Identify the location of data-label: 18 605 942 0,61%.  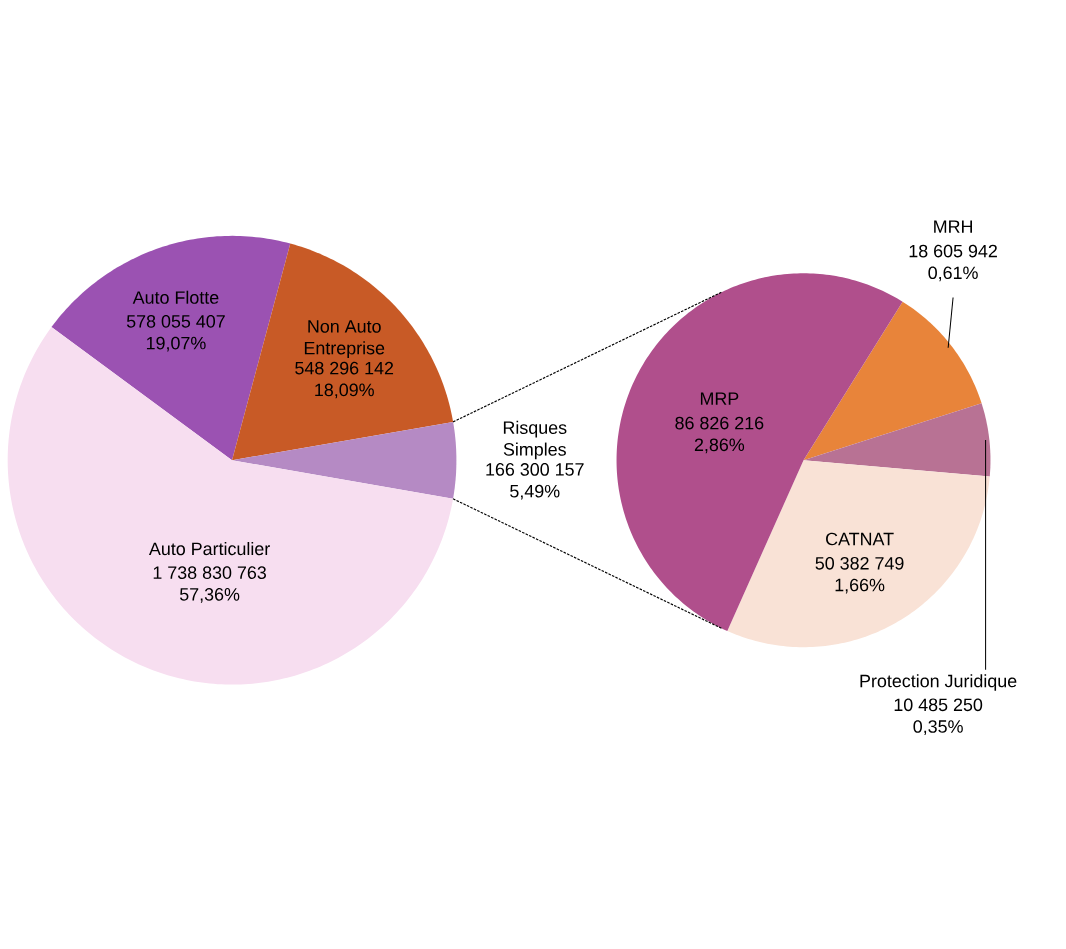
(953, 263).